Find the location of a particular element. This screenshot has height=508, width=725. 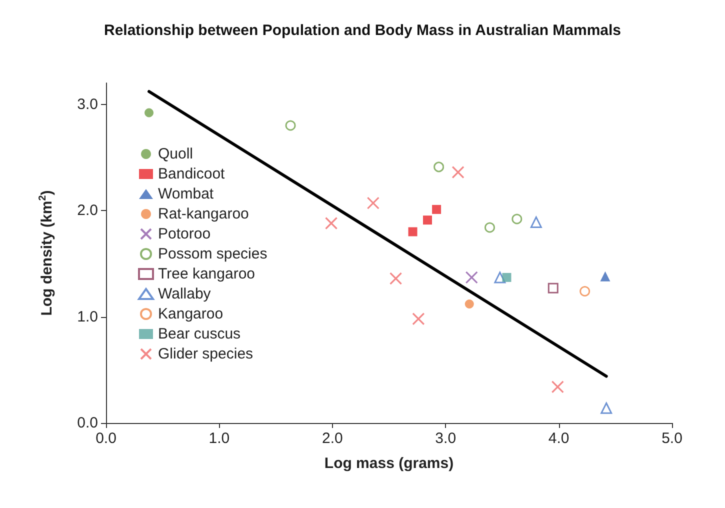

legend-label: Tree kangaroo is located at coordinates (207, 274).